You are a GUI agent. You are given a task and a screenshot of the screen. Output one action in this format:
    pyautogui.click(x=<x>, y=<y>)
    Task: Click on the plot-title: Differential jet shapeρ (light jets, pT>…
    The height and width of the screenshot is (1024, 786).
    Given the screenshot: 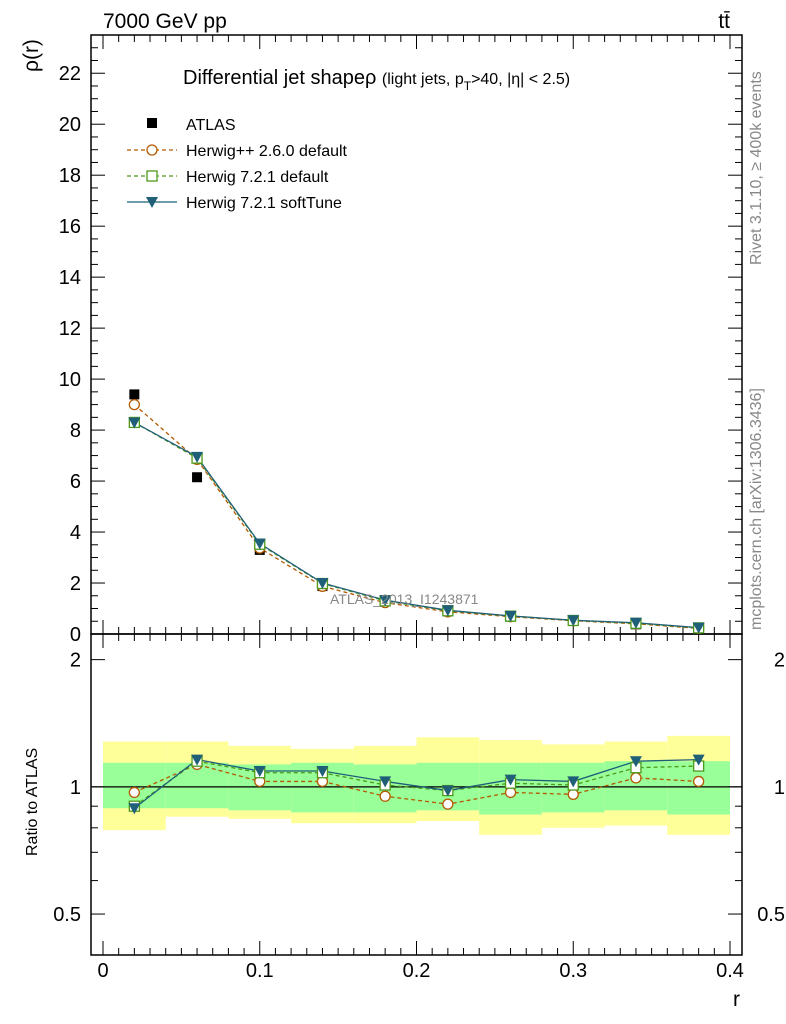 What is the action you would take?
    pyautogui.click(x=376, y=80)
    